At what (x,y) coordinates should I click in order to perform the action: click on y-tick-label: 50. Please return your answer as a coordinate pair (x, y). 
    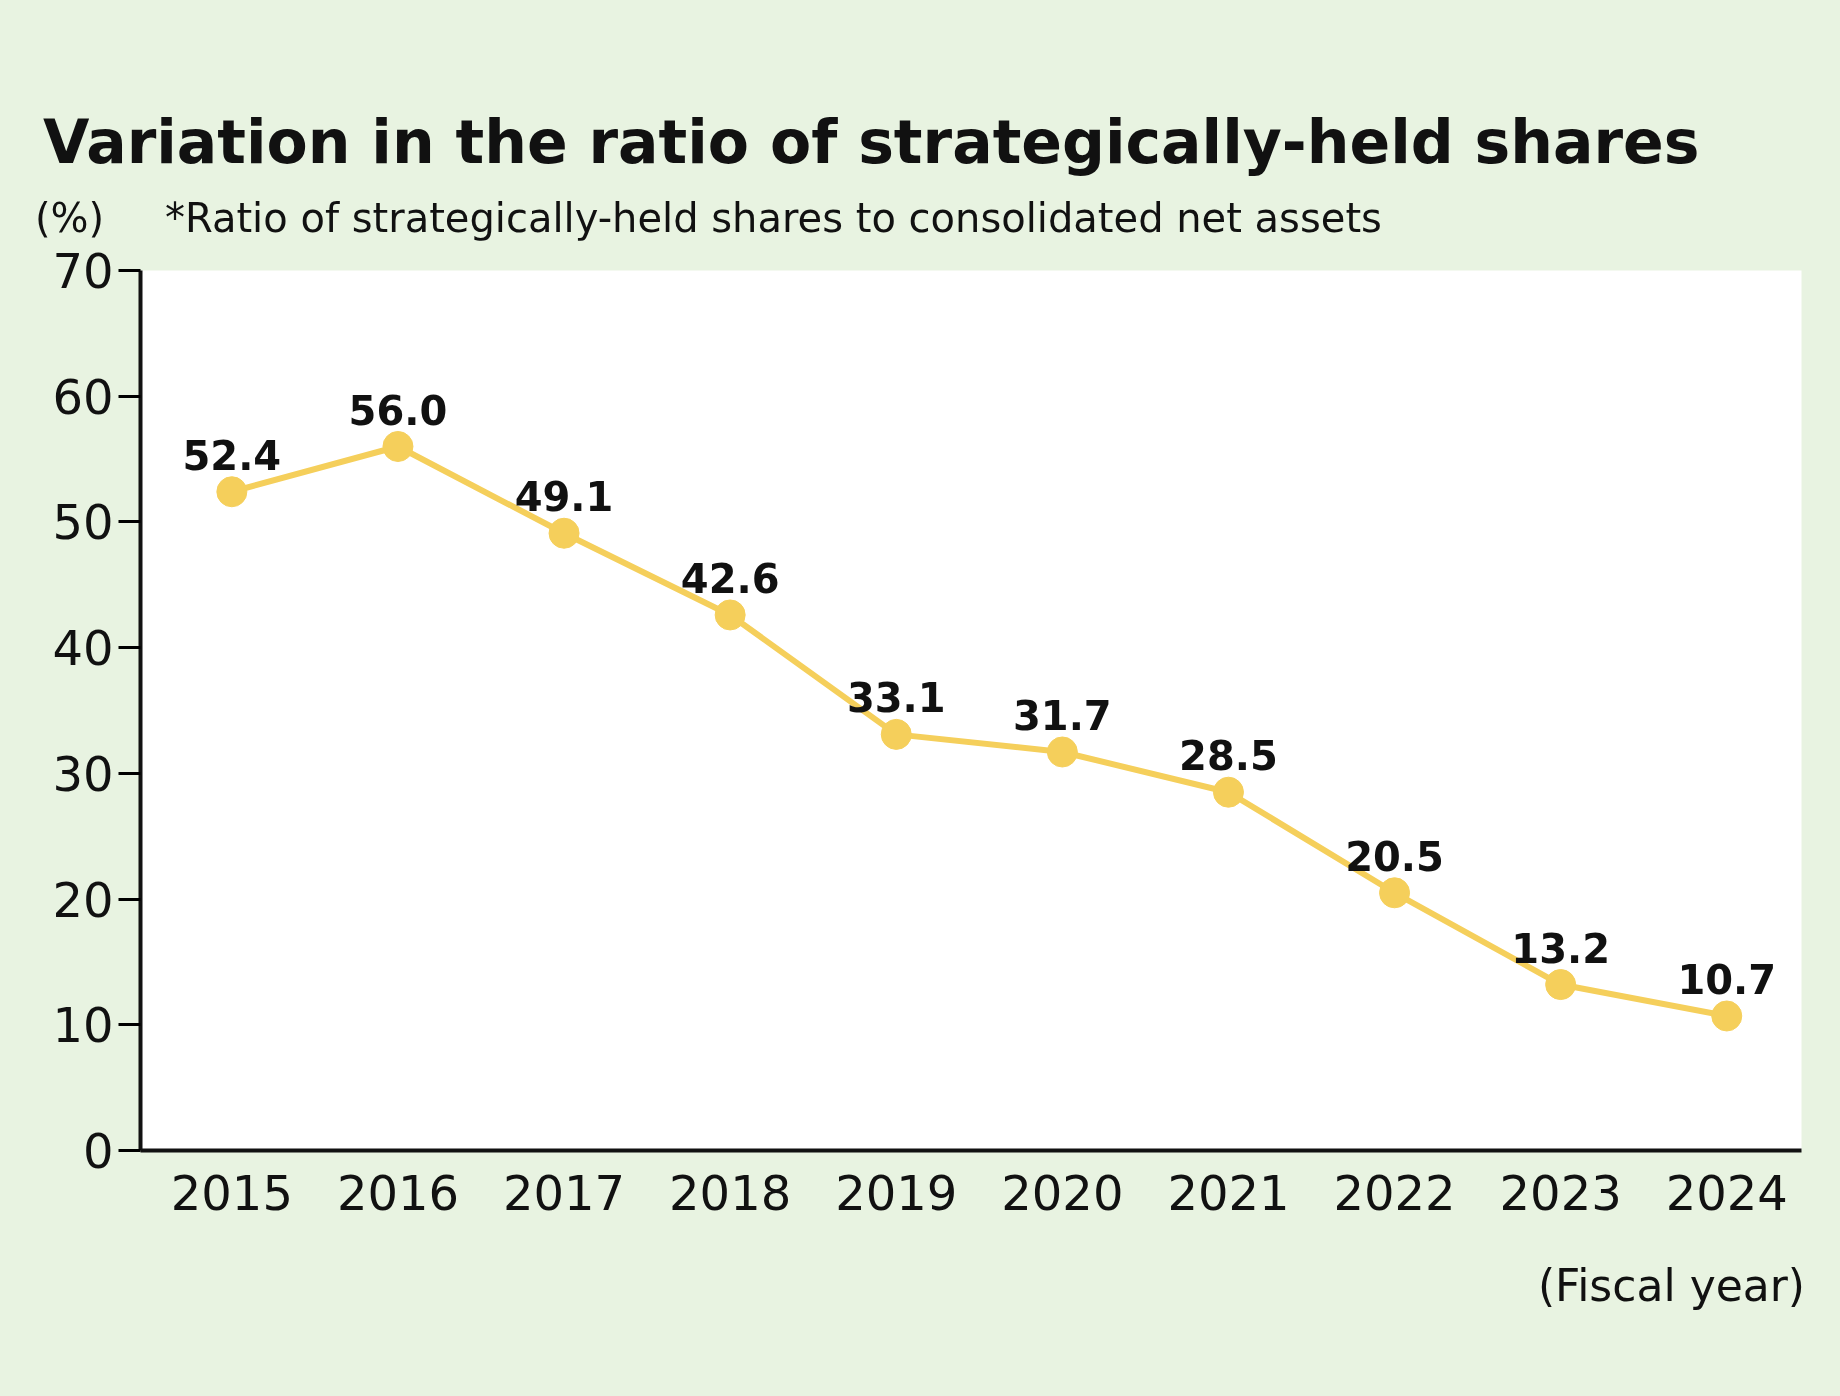
    Looking at the image, I should click on (83, 522).